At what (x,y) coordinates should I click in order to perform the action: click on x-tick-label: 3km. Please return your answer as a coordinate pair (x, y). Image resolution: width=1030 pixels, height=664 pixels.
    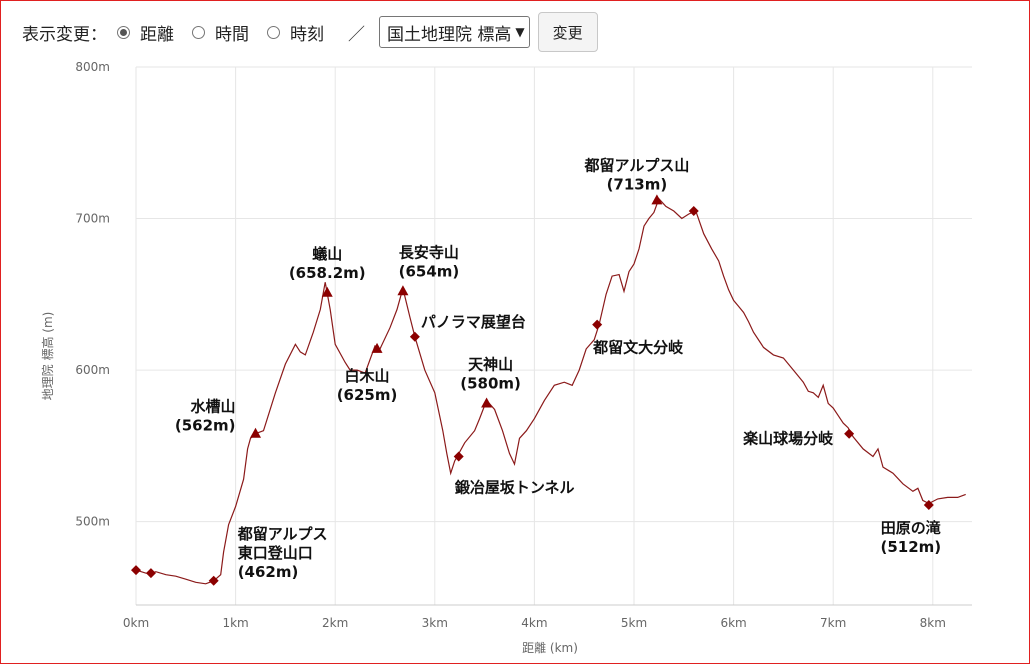
    Looking at the image, I should click on (435, 623).